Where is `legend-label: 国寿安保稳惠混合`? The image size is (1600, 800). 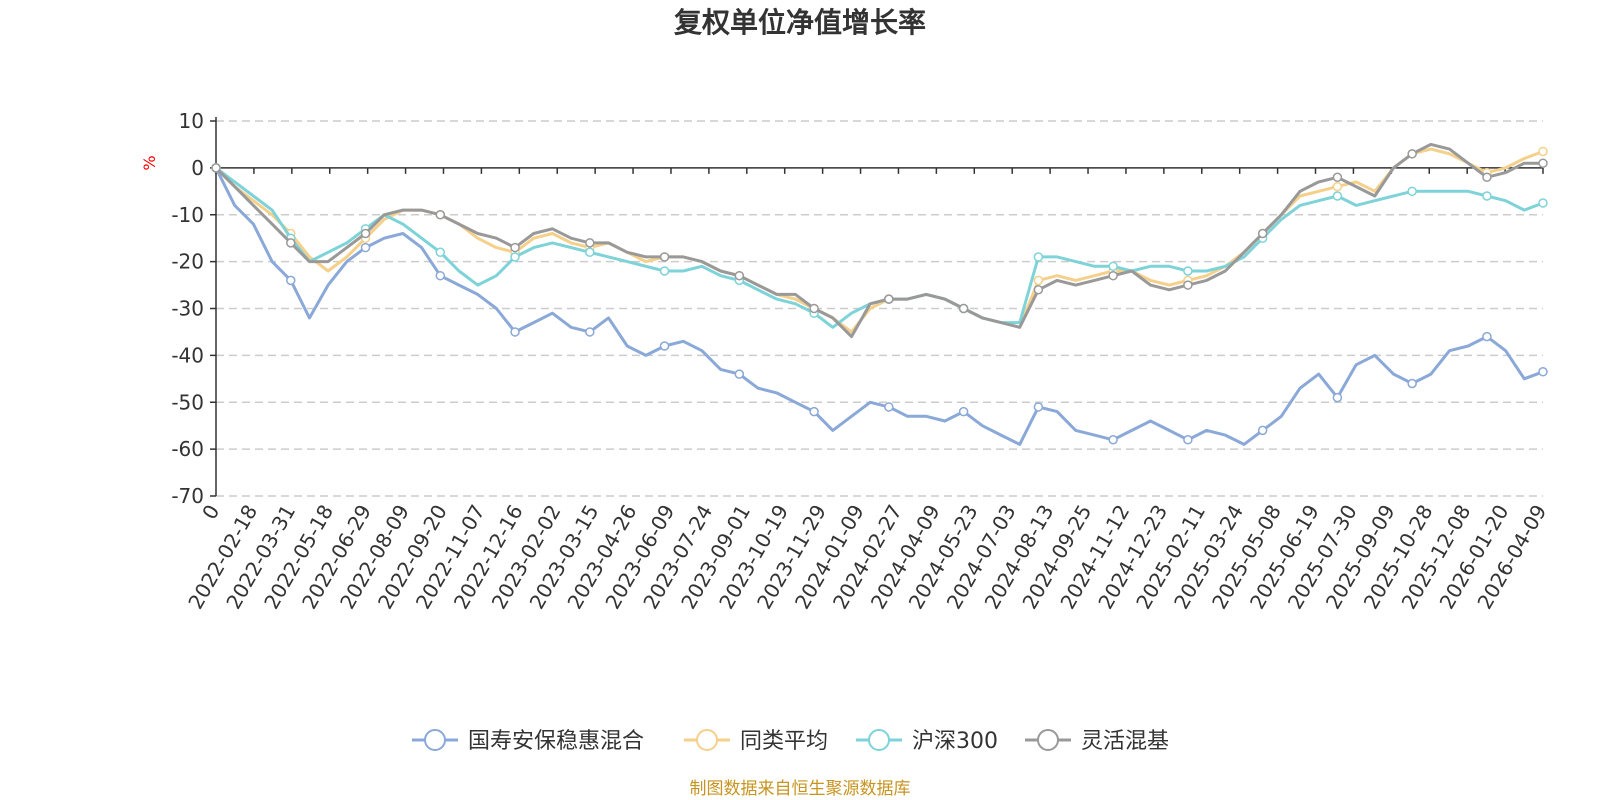 legend-label: 国寿安保稳惠混合 is located at coordinates (556, 741).